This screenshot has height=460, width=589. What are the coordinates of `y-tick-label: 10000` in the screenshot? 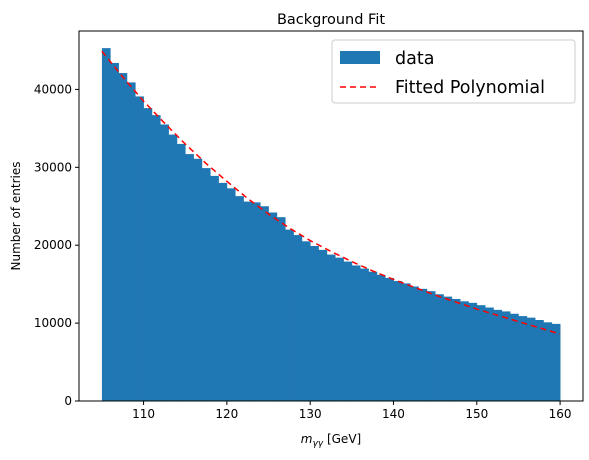 It's located at (53, 323).